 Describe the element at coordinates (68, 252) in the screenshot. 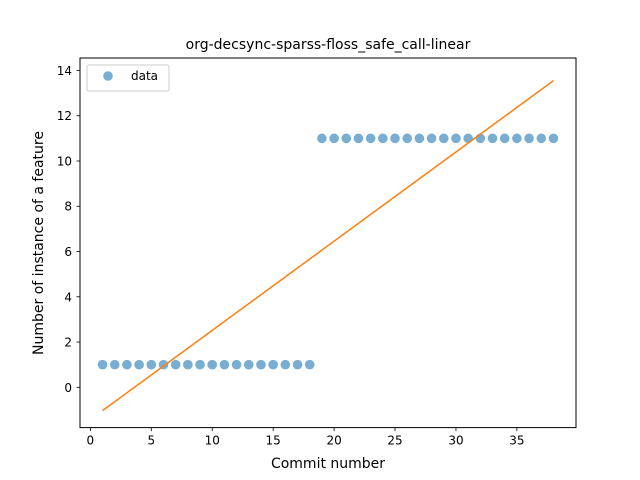

I see `y-tick-label: 6` at that location.